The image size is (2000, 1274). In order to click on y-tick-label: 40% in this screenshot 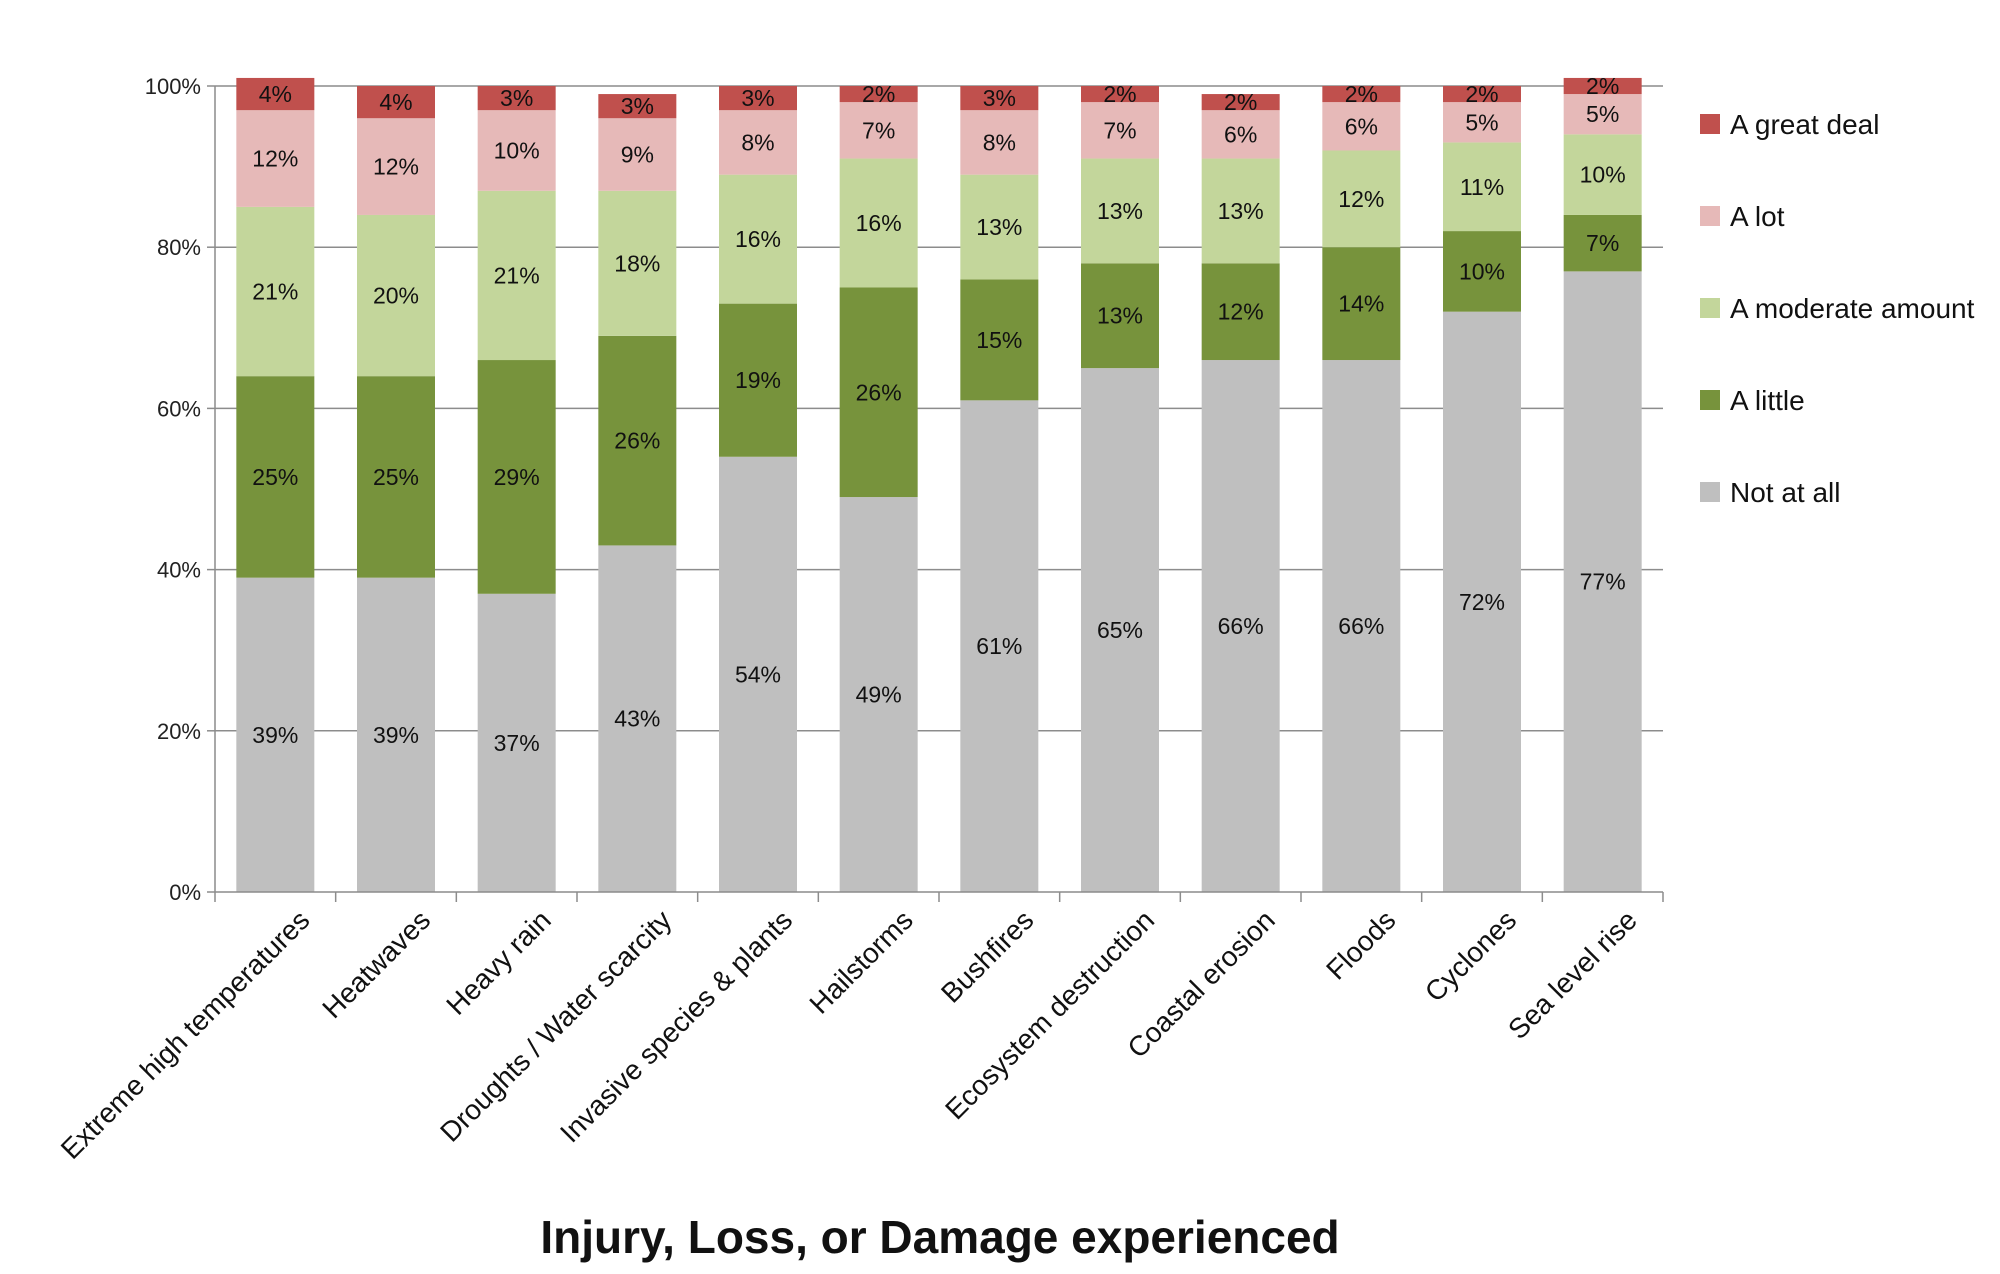, I will do `click(179, 570)`.